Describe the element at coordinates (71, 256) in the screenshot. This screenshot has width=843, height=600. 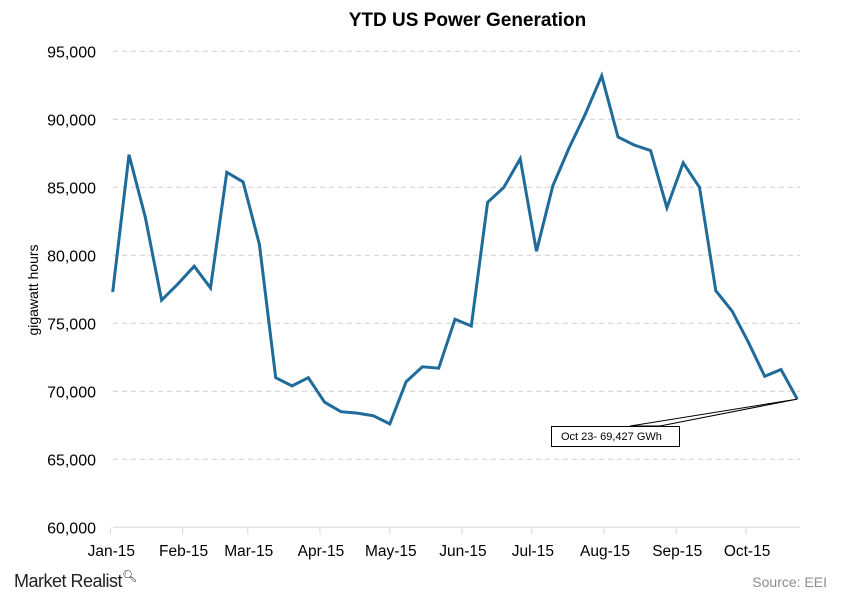
I see `y-tick-label: 80,000` at that location.